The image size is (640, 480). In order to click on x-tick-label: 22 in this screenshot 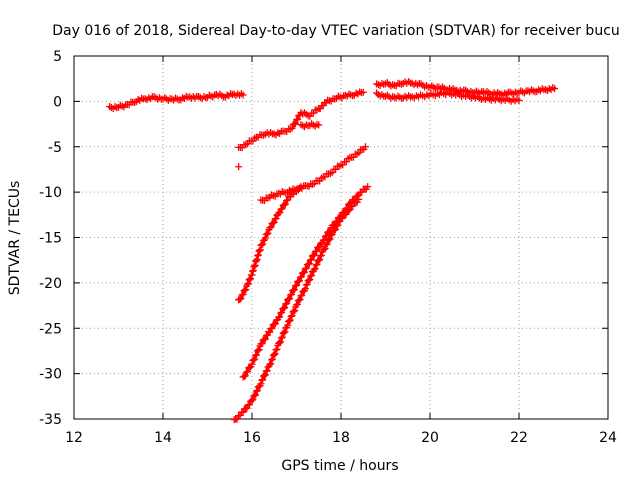, I will do `click(519, 438)`.